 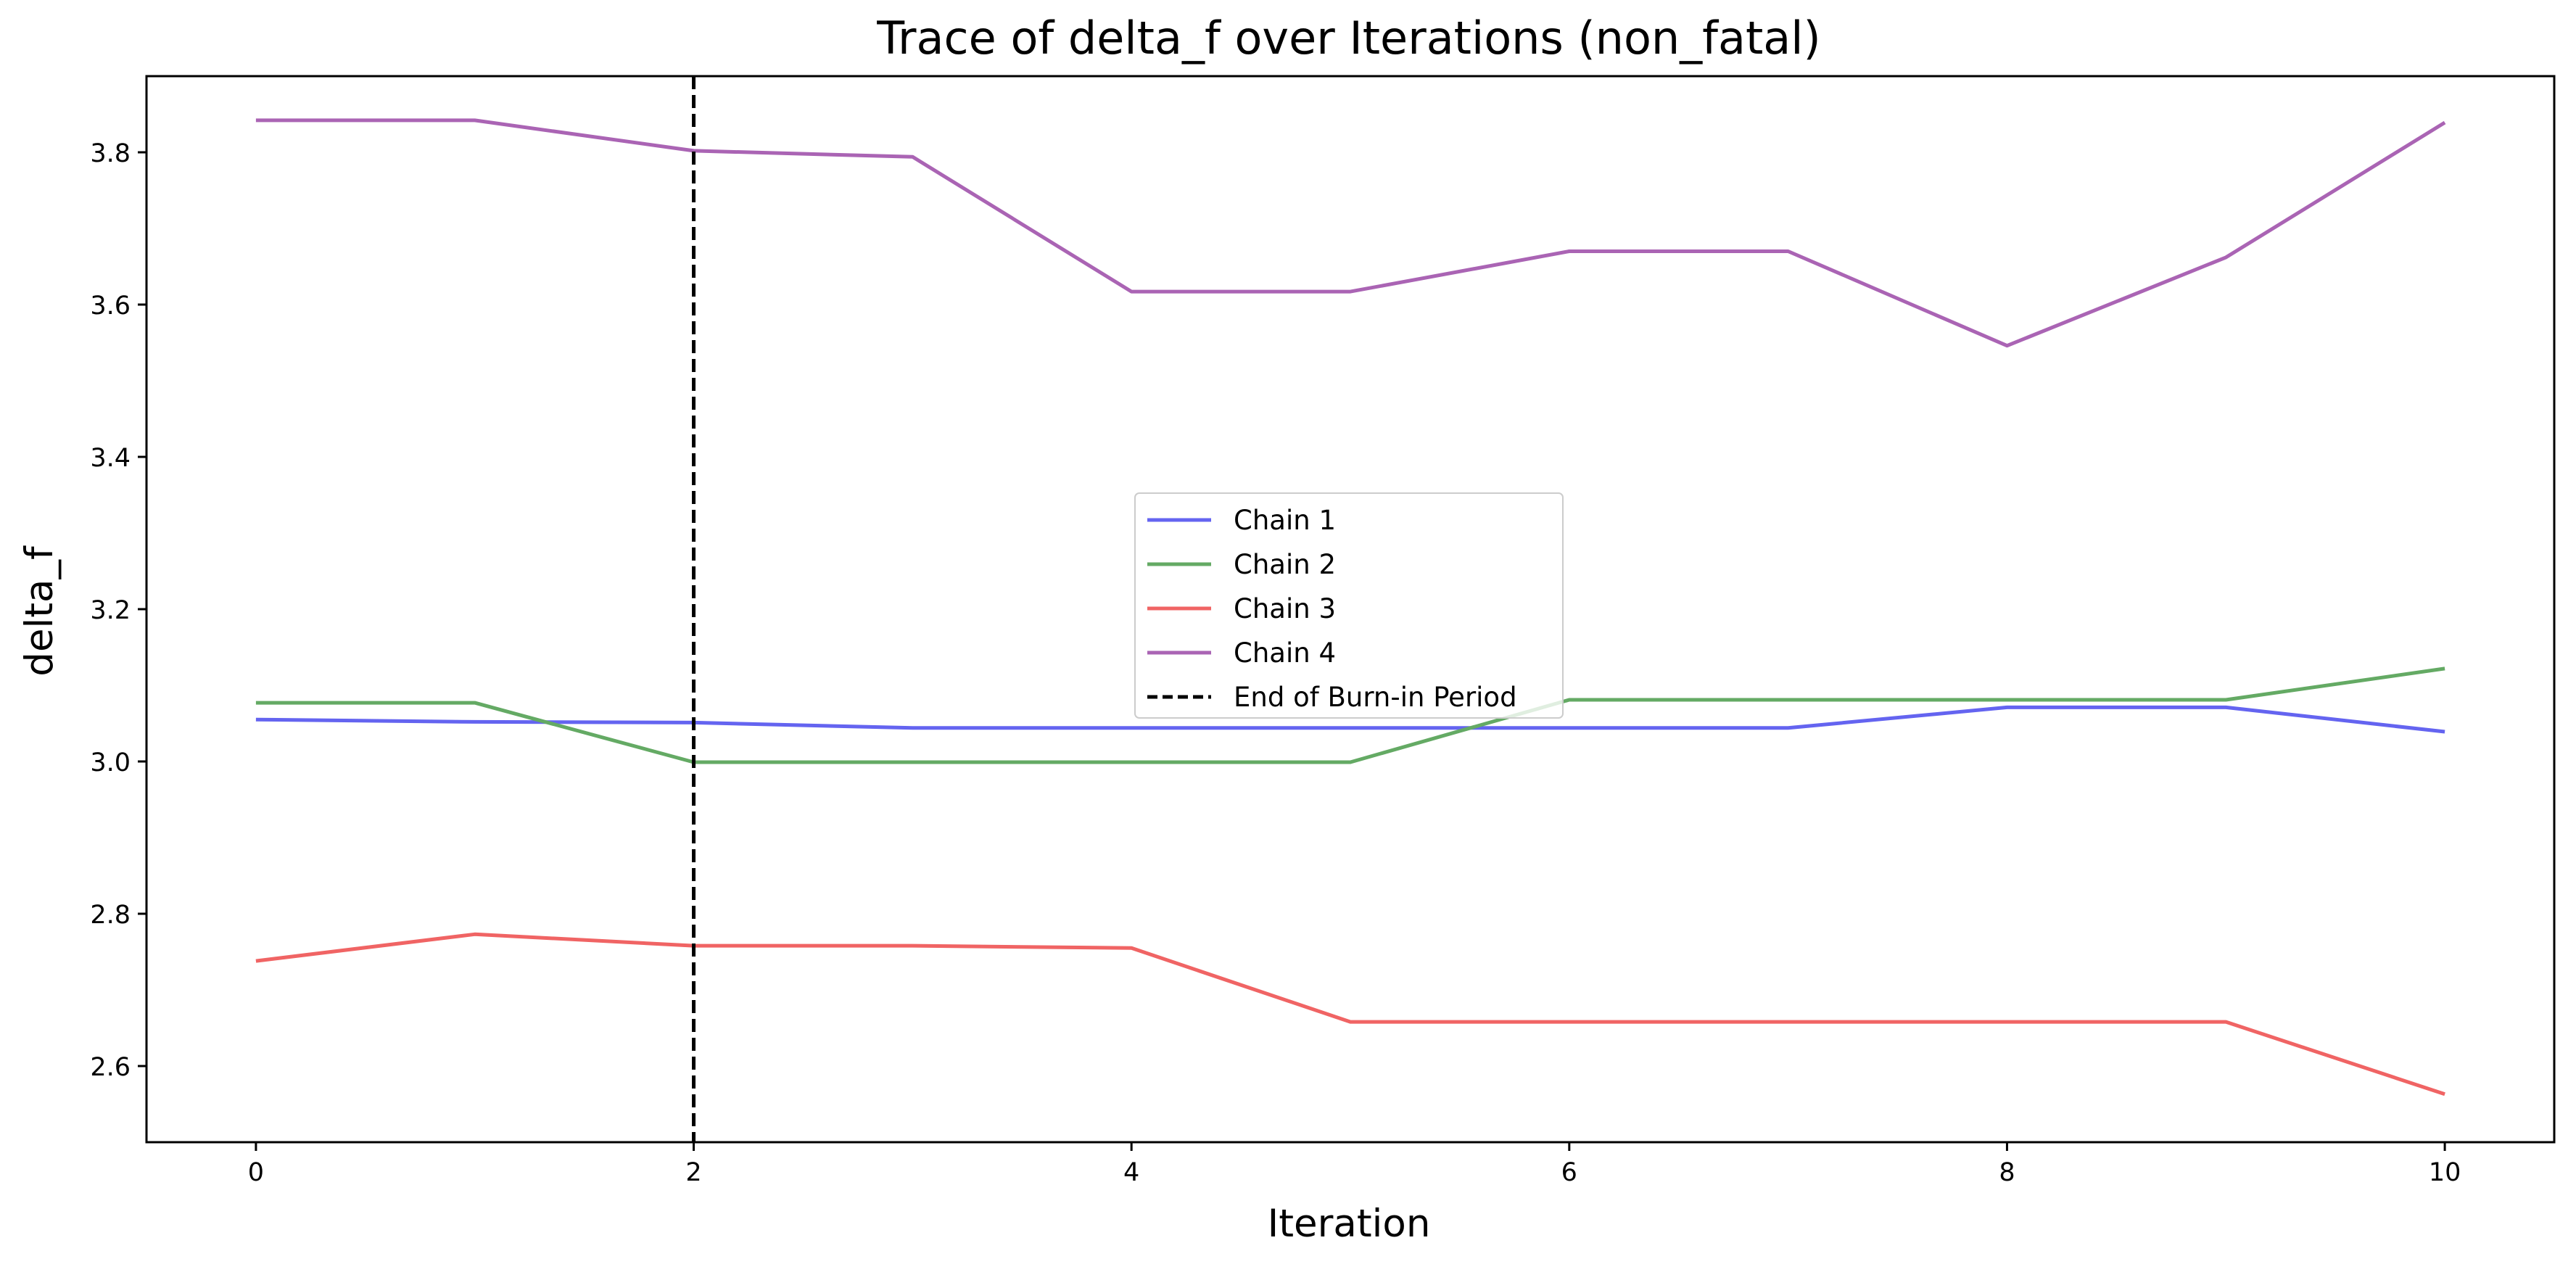 What do you see at coordinates (1285, 564) in the screenshot?
I see `legend-label: Chain 2` at bounding box center [1285, 564].